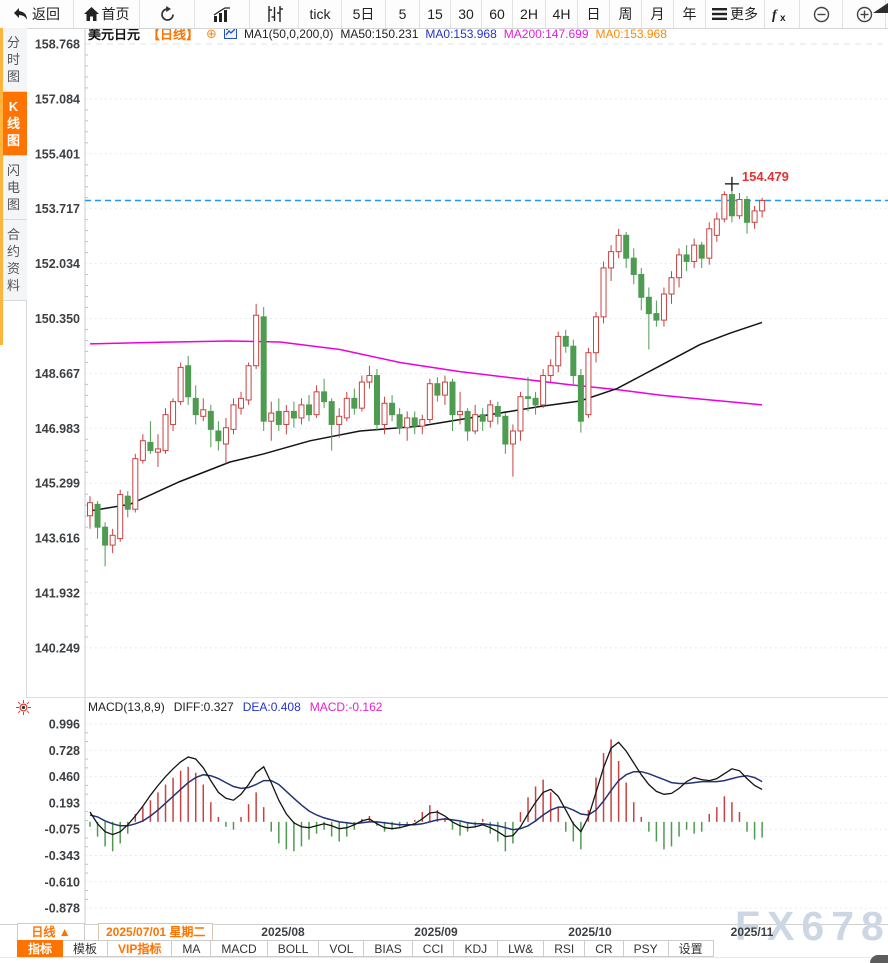 Image resolution: width=888 pixels, height=963 pixels. Describe the element at coordinates (691, 948) in the screenshot. I see `indicator-tab-设置: 设置` at that location.